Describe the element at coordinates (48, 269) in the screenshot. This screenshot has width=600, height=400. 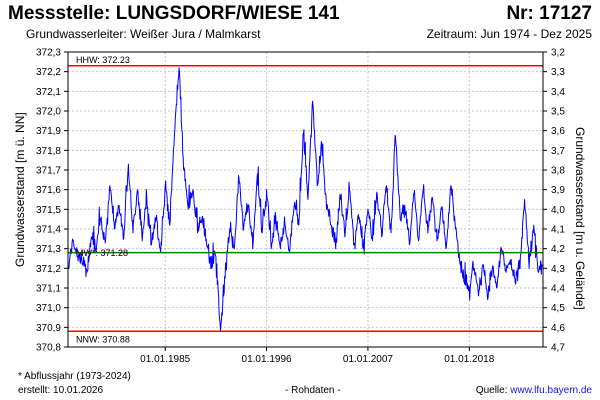
I see `y-tick-label: 371,2` at that location.